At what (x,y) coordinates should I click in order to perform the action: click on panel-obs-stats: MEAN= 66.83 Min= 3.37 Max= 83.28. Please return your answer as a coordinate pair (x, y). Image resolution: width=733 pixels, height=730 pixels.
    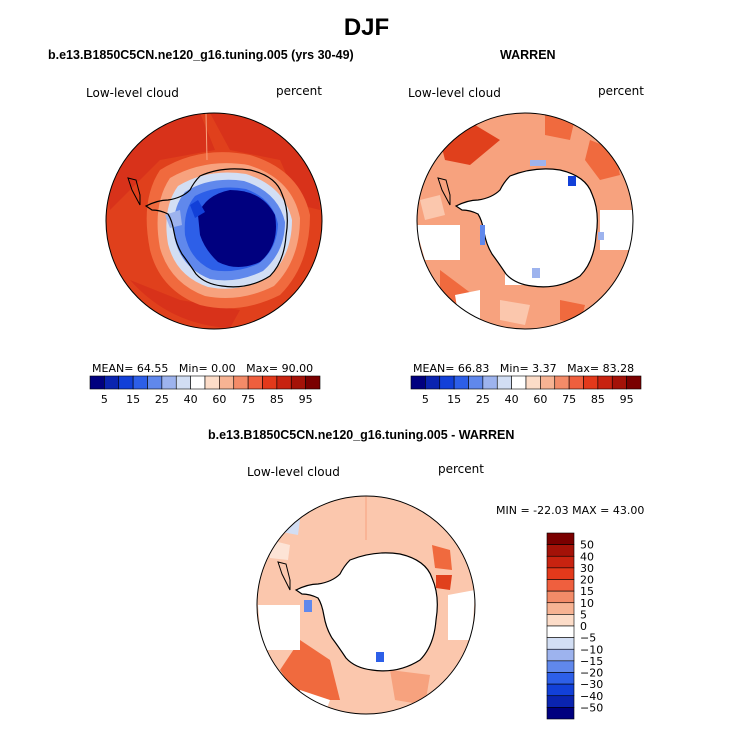
    Looking at the image, I should click on (523, 368).